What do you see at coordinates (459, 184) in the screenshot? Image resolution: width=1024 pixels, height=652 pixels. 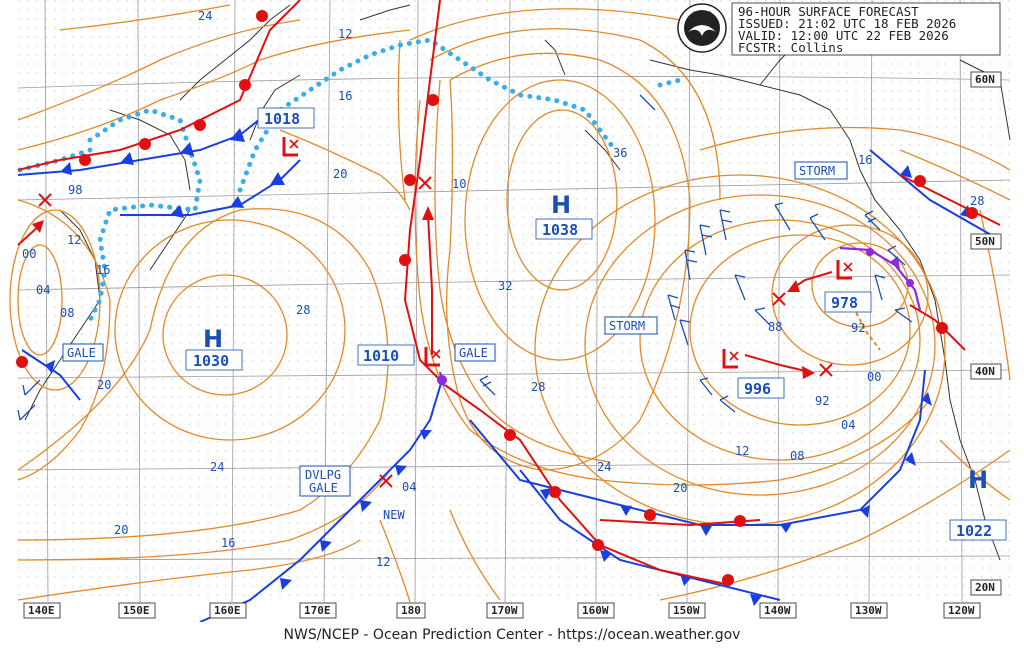 I see `isobar-label: 10` at bounding box center [459, 184].